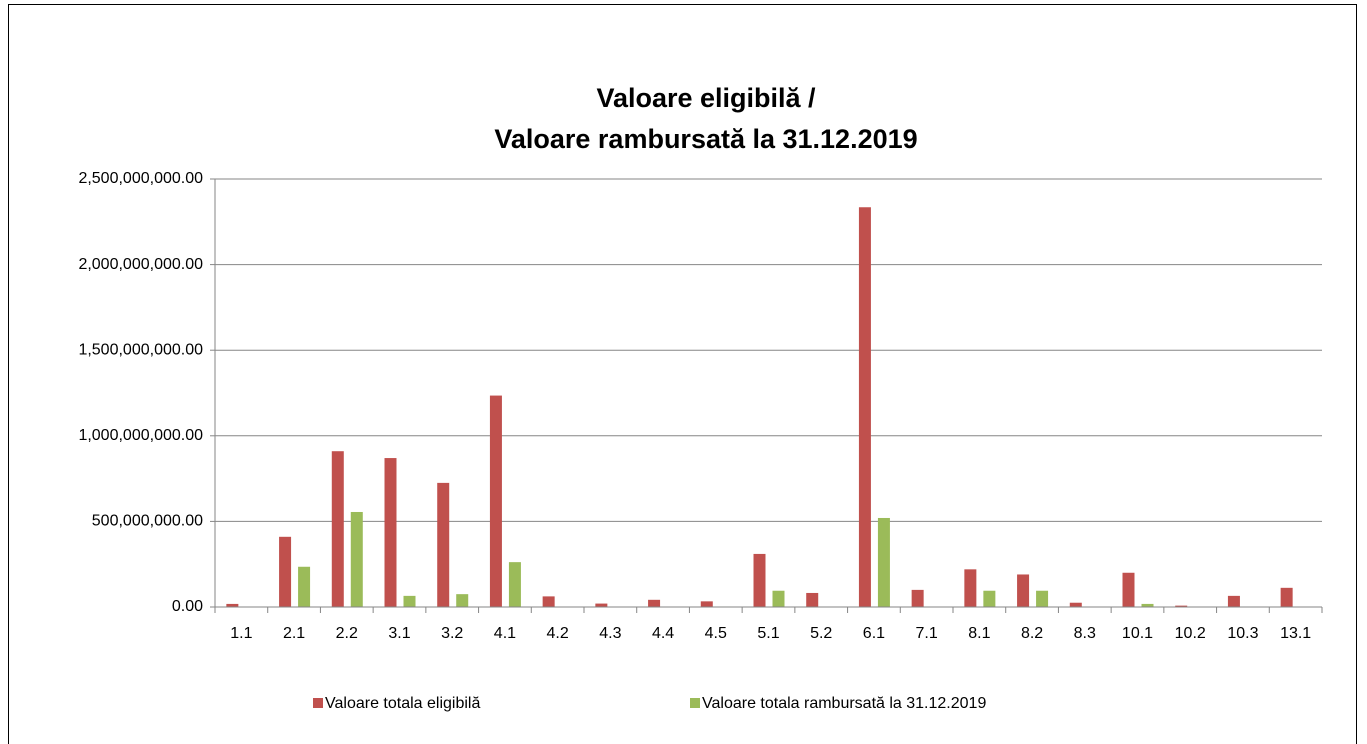 The height and width of the screenshot is (744, 1367). What do you see at coordinates (844, 703) in the screenshot?
I see `legend-label: Valoare totala rambursată la 31.12.2019` at bounding box center [844, 703].